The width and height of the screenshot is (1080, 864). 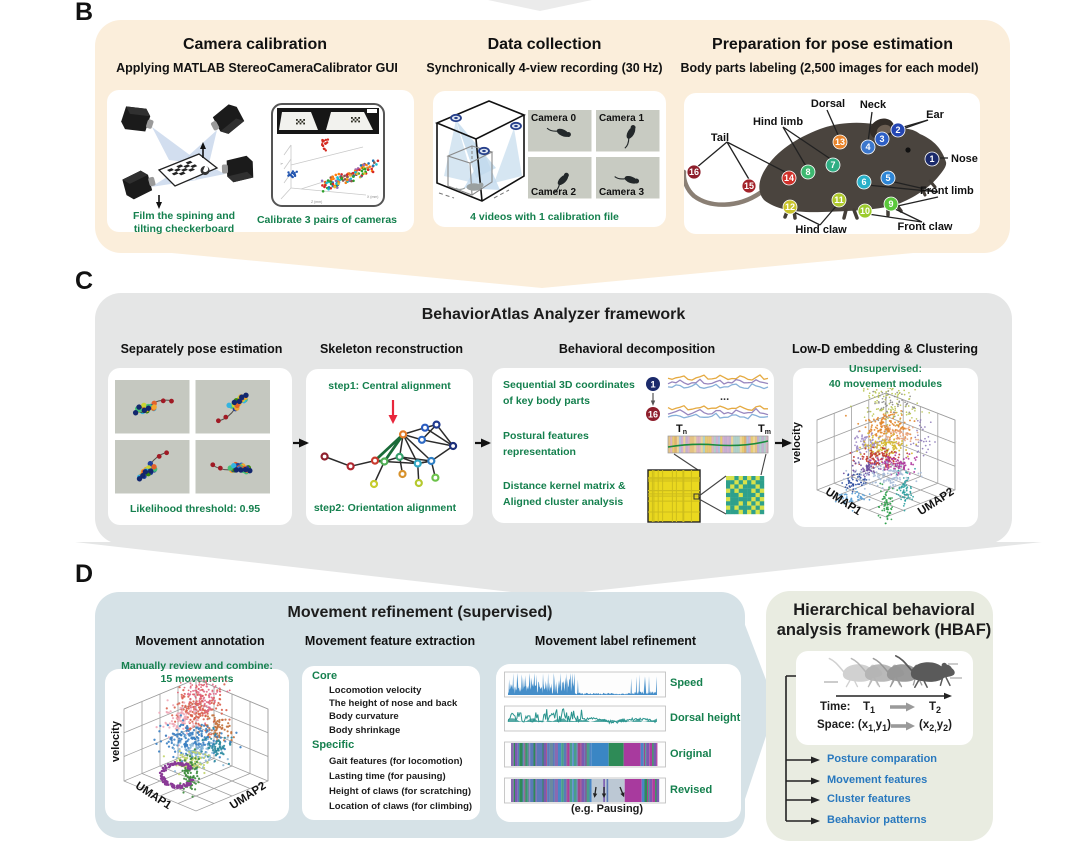 What do you see at coordinates (749, 186) in the screenshot?
I see `svg-text: 15` at bounding box center [749, 186].